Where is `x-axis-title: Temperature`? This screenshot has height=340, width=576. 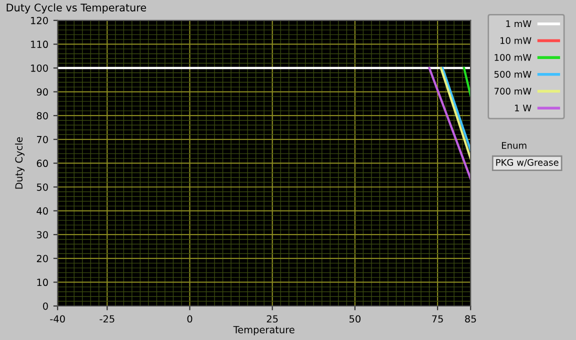
x-axis-title: Temperature is located at coordinates (263, 331).